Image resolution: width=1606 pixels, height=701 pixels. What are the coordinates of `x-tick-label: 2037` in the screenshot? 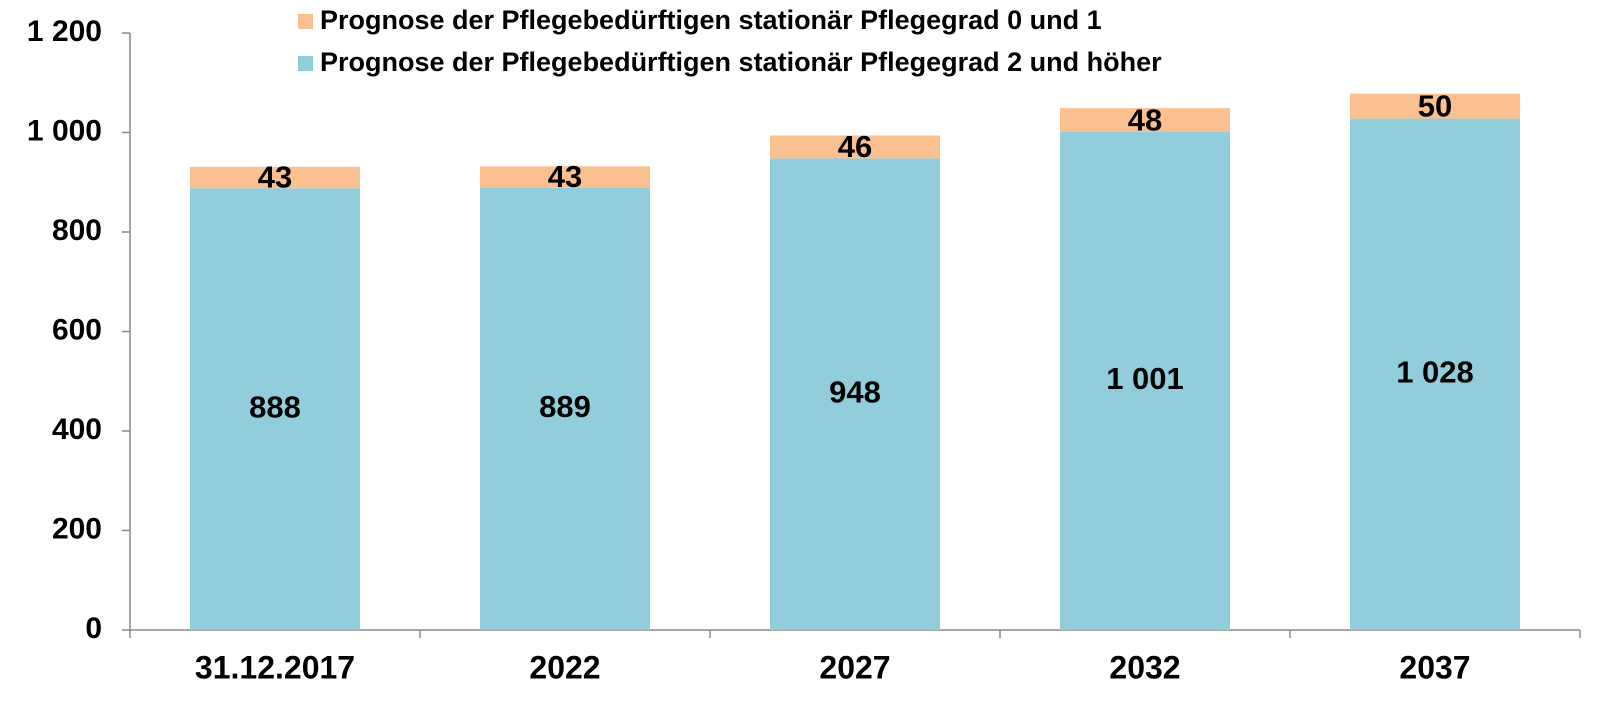 It's located at (1434, 667).